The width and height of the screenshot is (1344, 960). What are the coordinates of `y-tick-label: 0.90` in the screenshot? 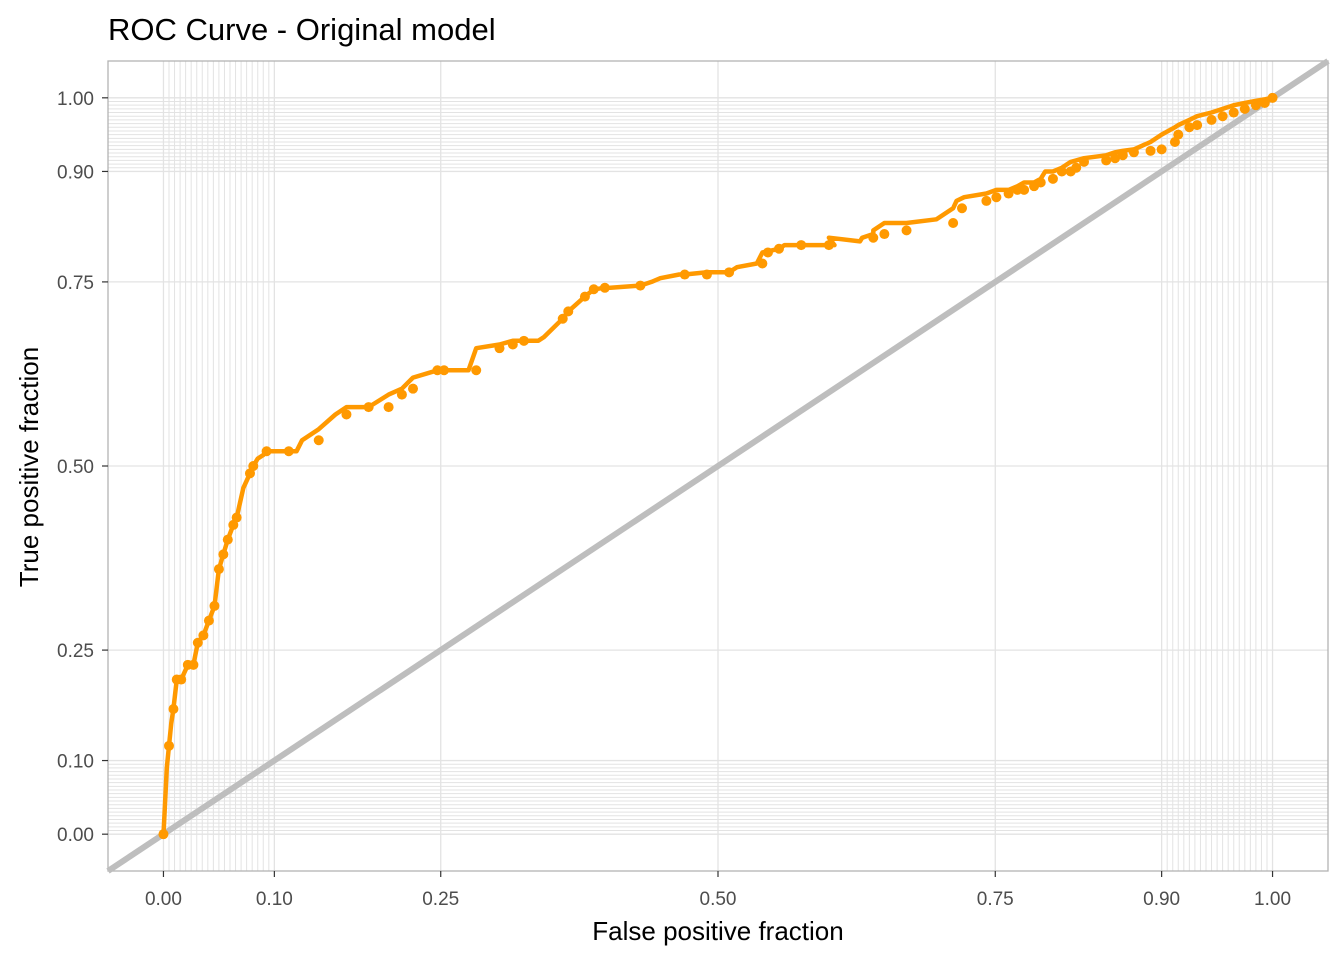 It's located at (75, 172).